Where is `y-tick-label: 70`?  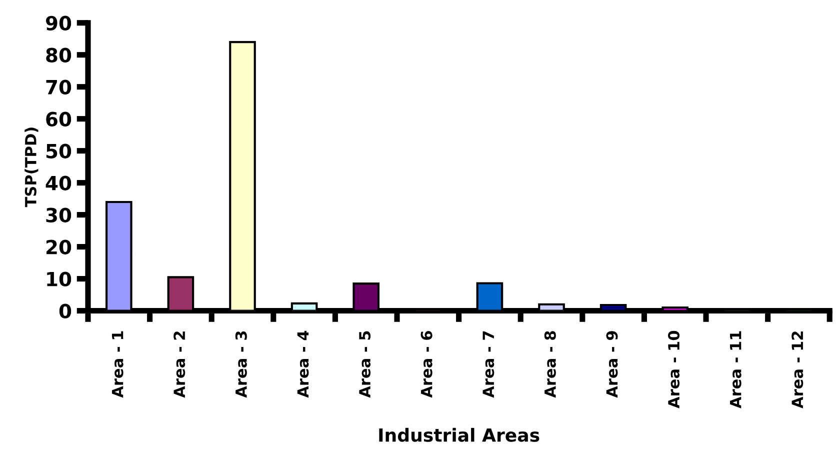 y-tick-label: 70 is located at coordinates (59, 87).